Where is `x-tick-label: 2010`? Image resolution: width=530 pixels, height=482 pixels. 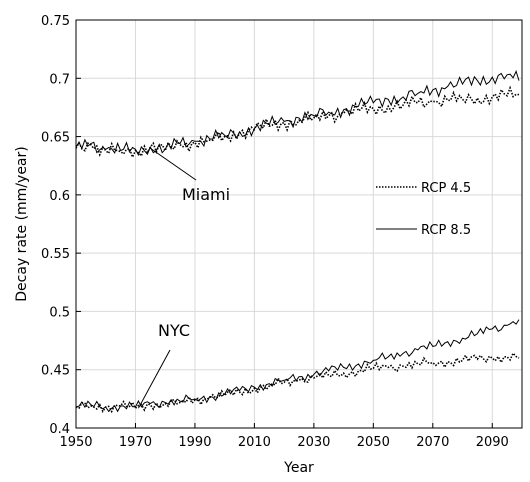
x-tick-label: 2010 is located at coordinates (254, 442).